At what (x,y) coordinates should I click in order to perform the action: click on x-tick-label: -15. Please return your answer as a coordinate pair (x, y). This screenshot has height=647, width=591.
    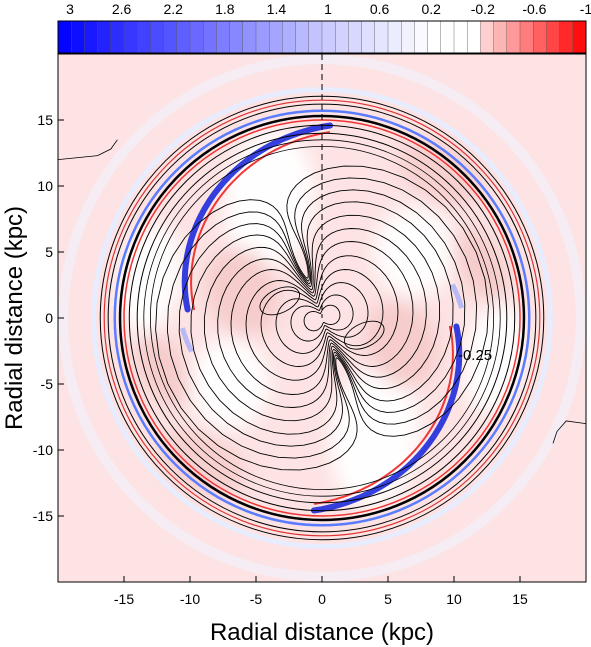
    Looking at the image, I should click on (124, 599).